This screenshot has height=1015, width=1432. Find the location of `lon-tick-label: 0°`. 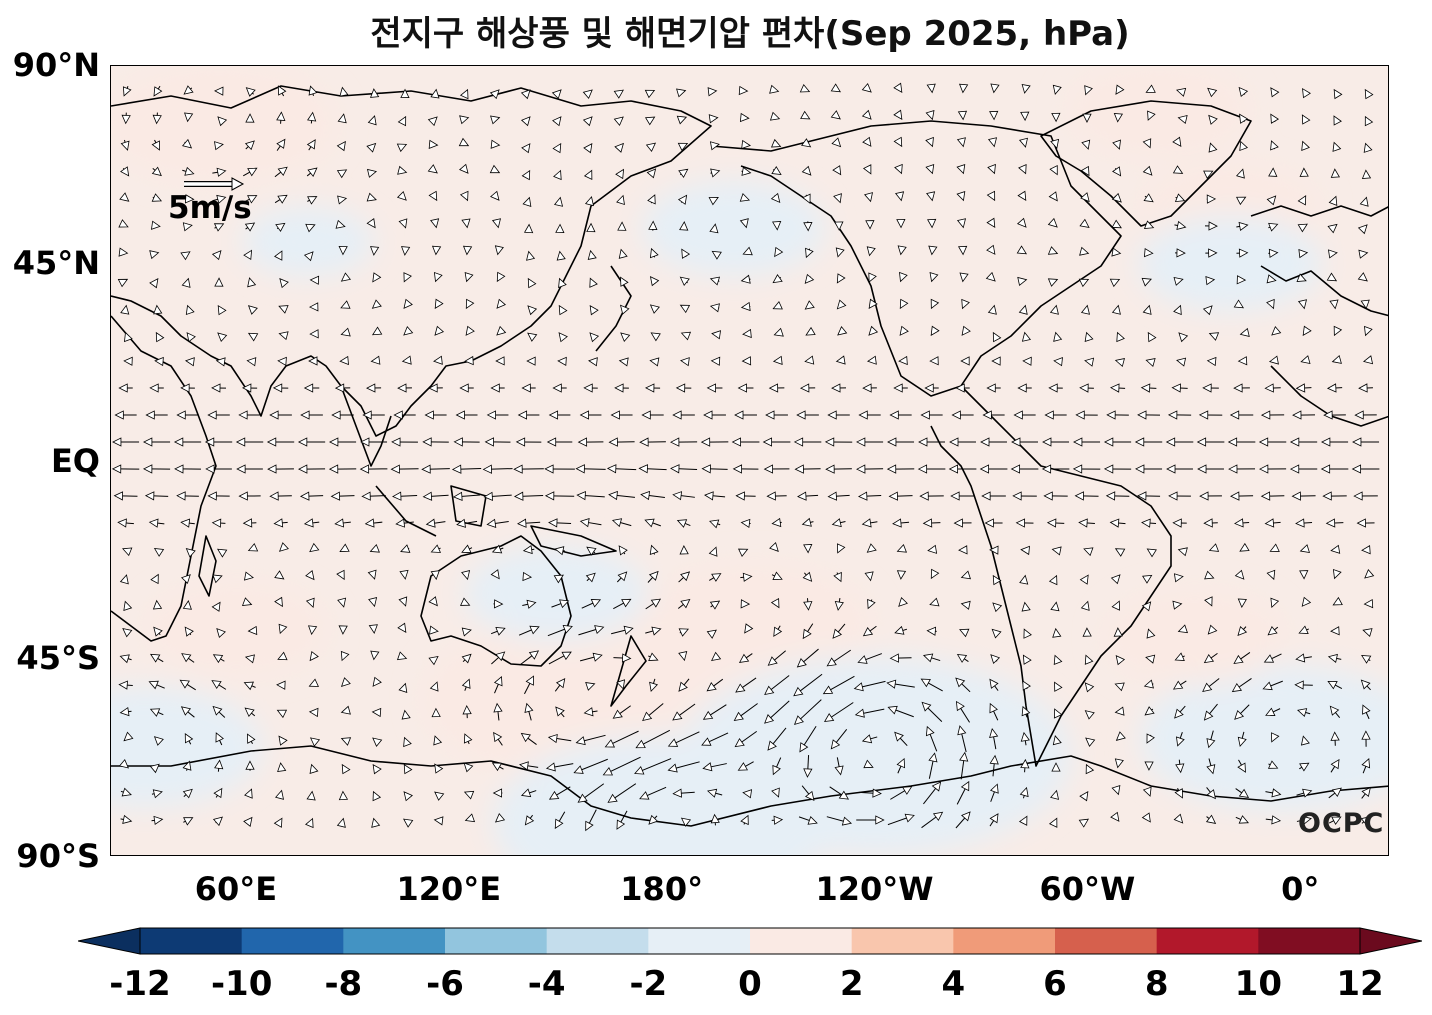

lon-tick-label: 0° is located at coordinates (1300, 889).